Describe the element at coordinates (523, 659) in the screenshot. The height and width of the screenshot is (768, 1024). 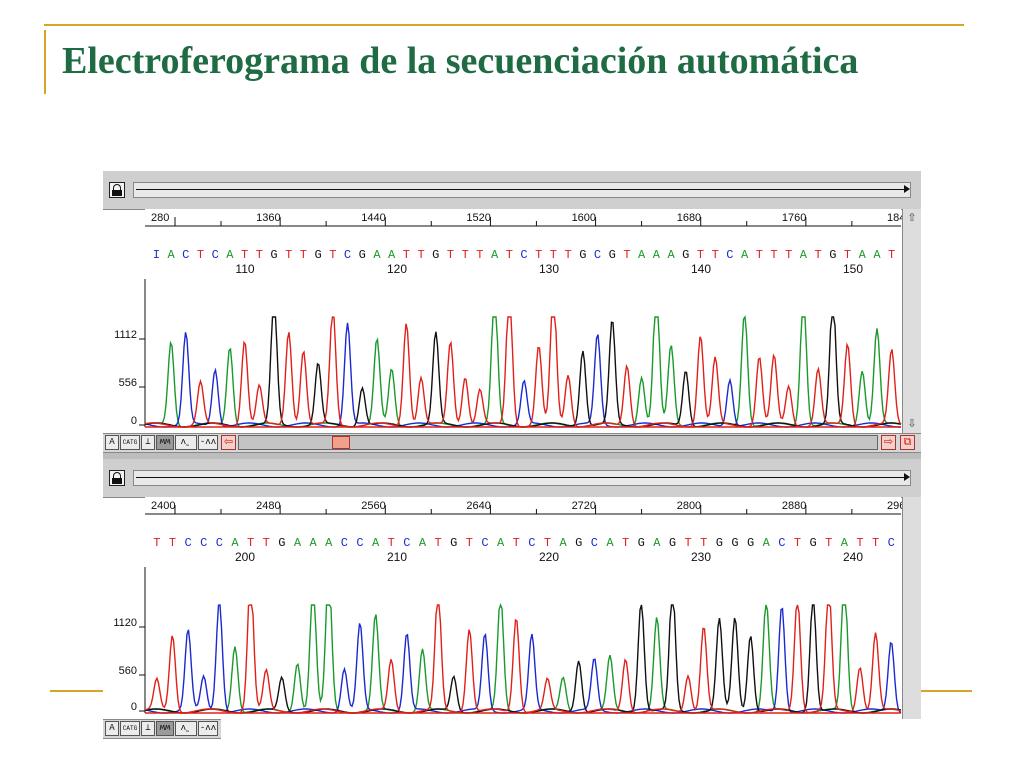
I see `trace-C` at that location.